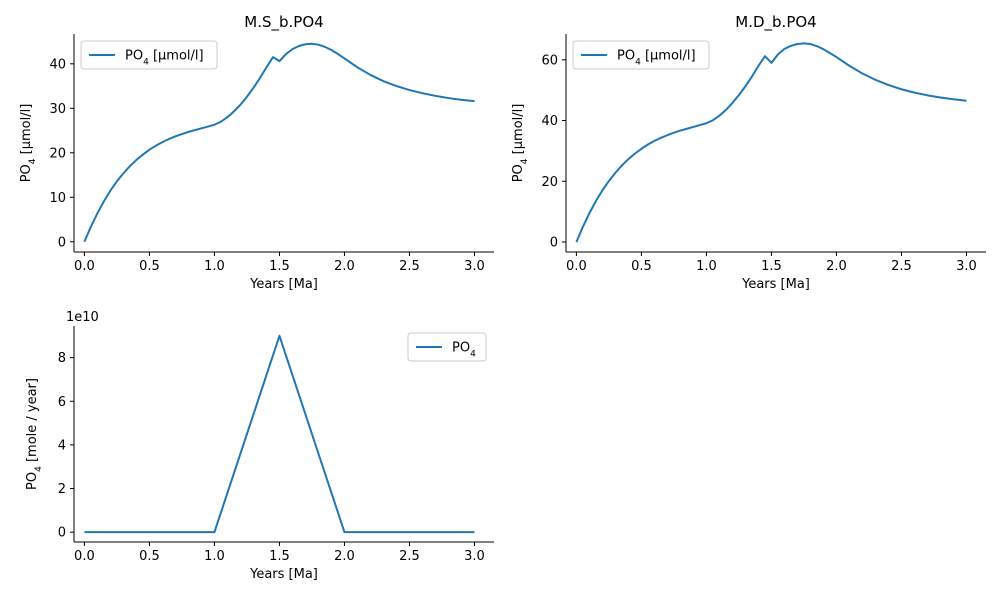 This screenshot has width=1000, height=600. I want to click on y-axis-label: PO4 [mole / year], so click(34, 434).